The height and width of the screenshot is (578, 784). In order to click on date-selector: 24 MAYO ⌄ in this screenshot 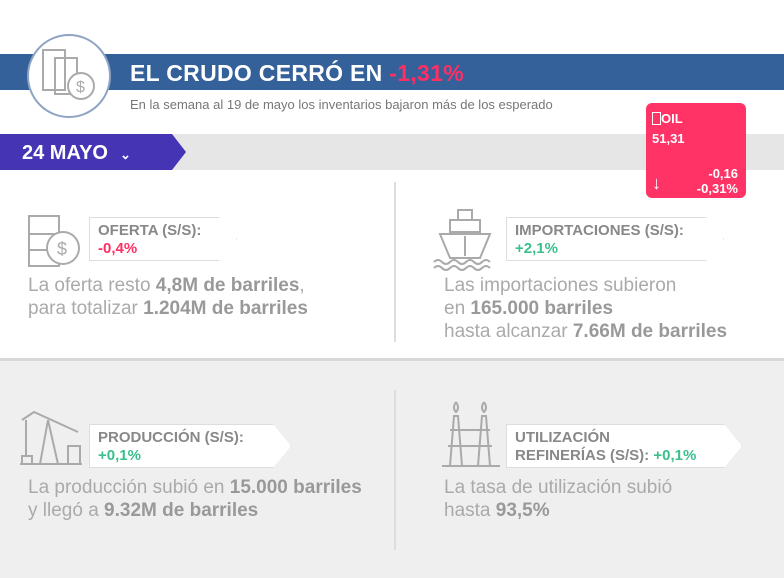, I will do `click(93, 152)`.